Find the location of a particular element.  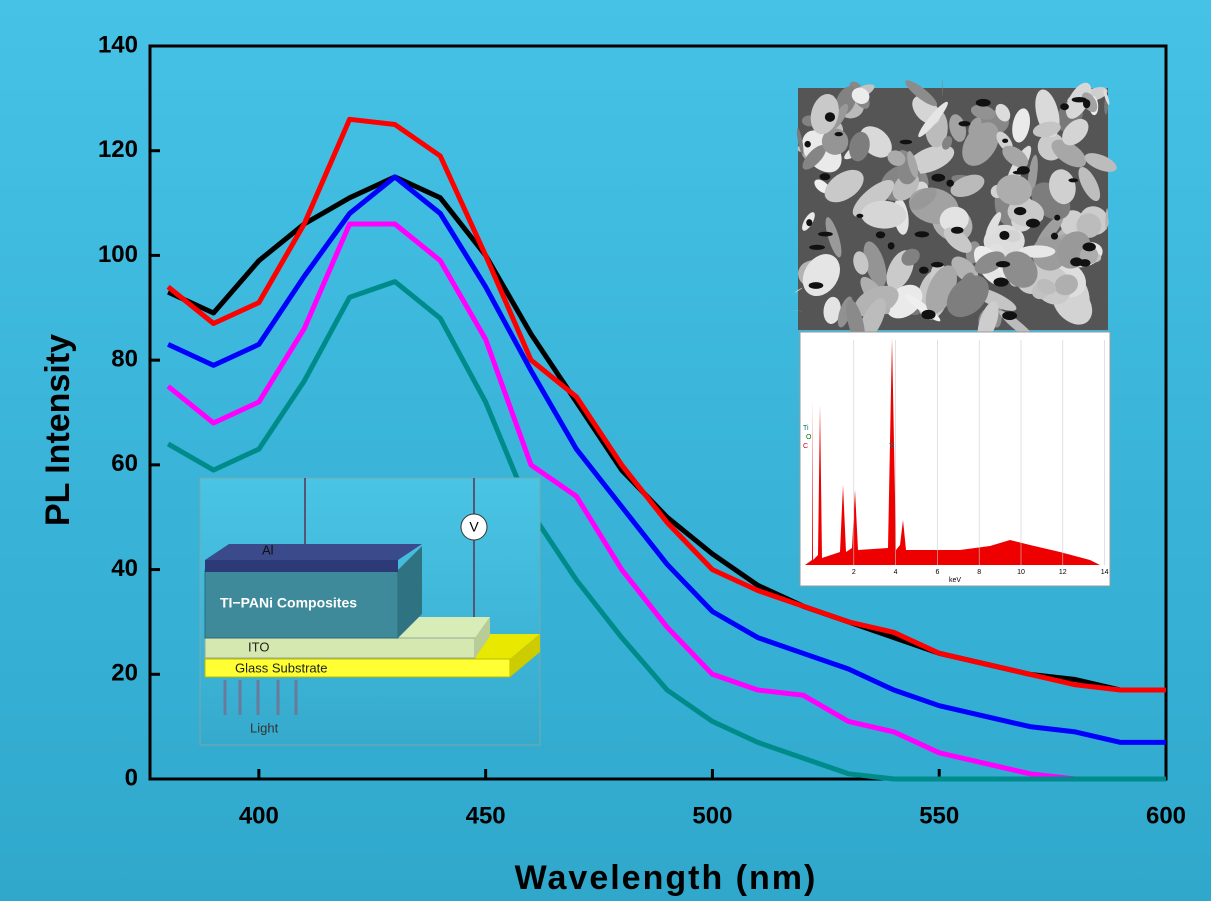

sem-inset is located at coordinates (954, 212).